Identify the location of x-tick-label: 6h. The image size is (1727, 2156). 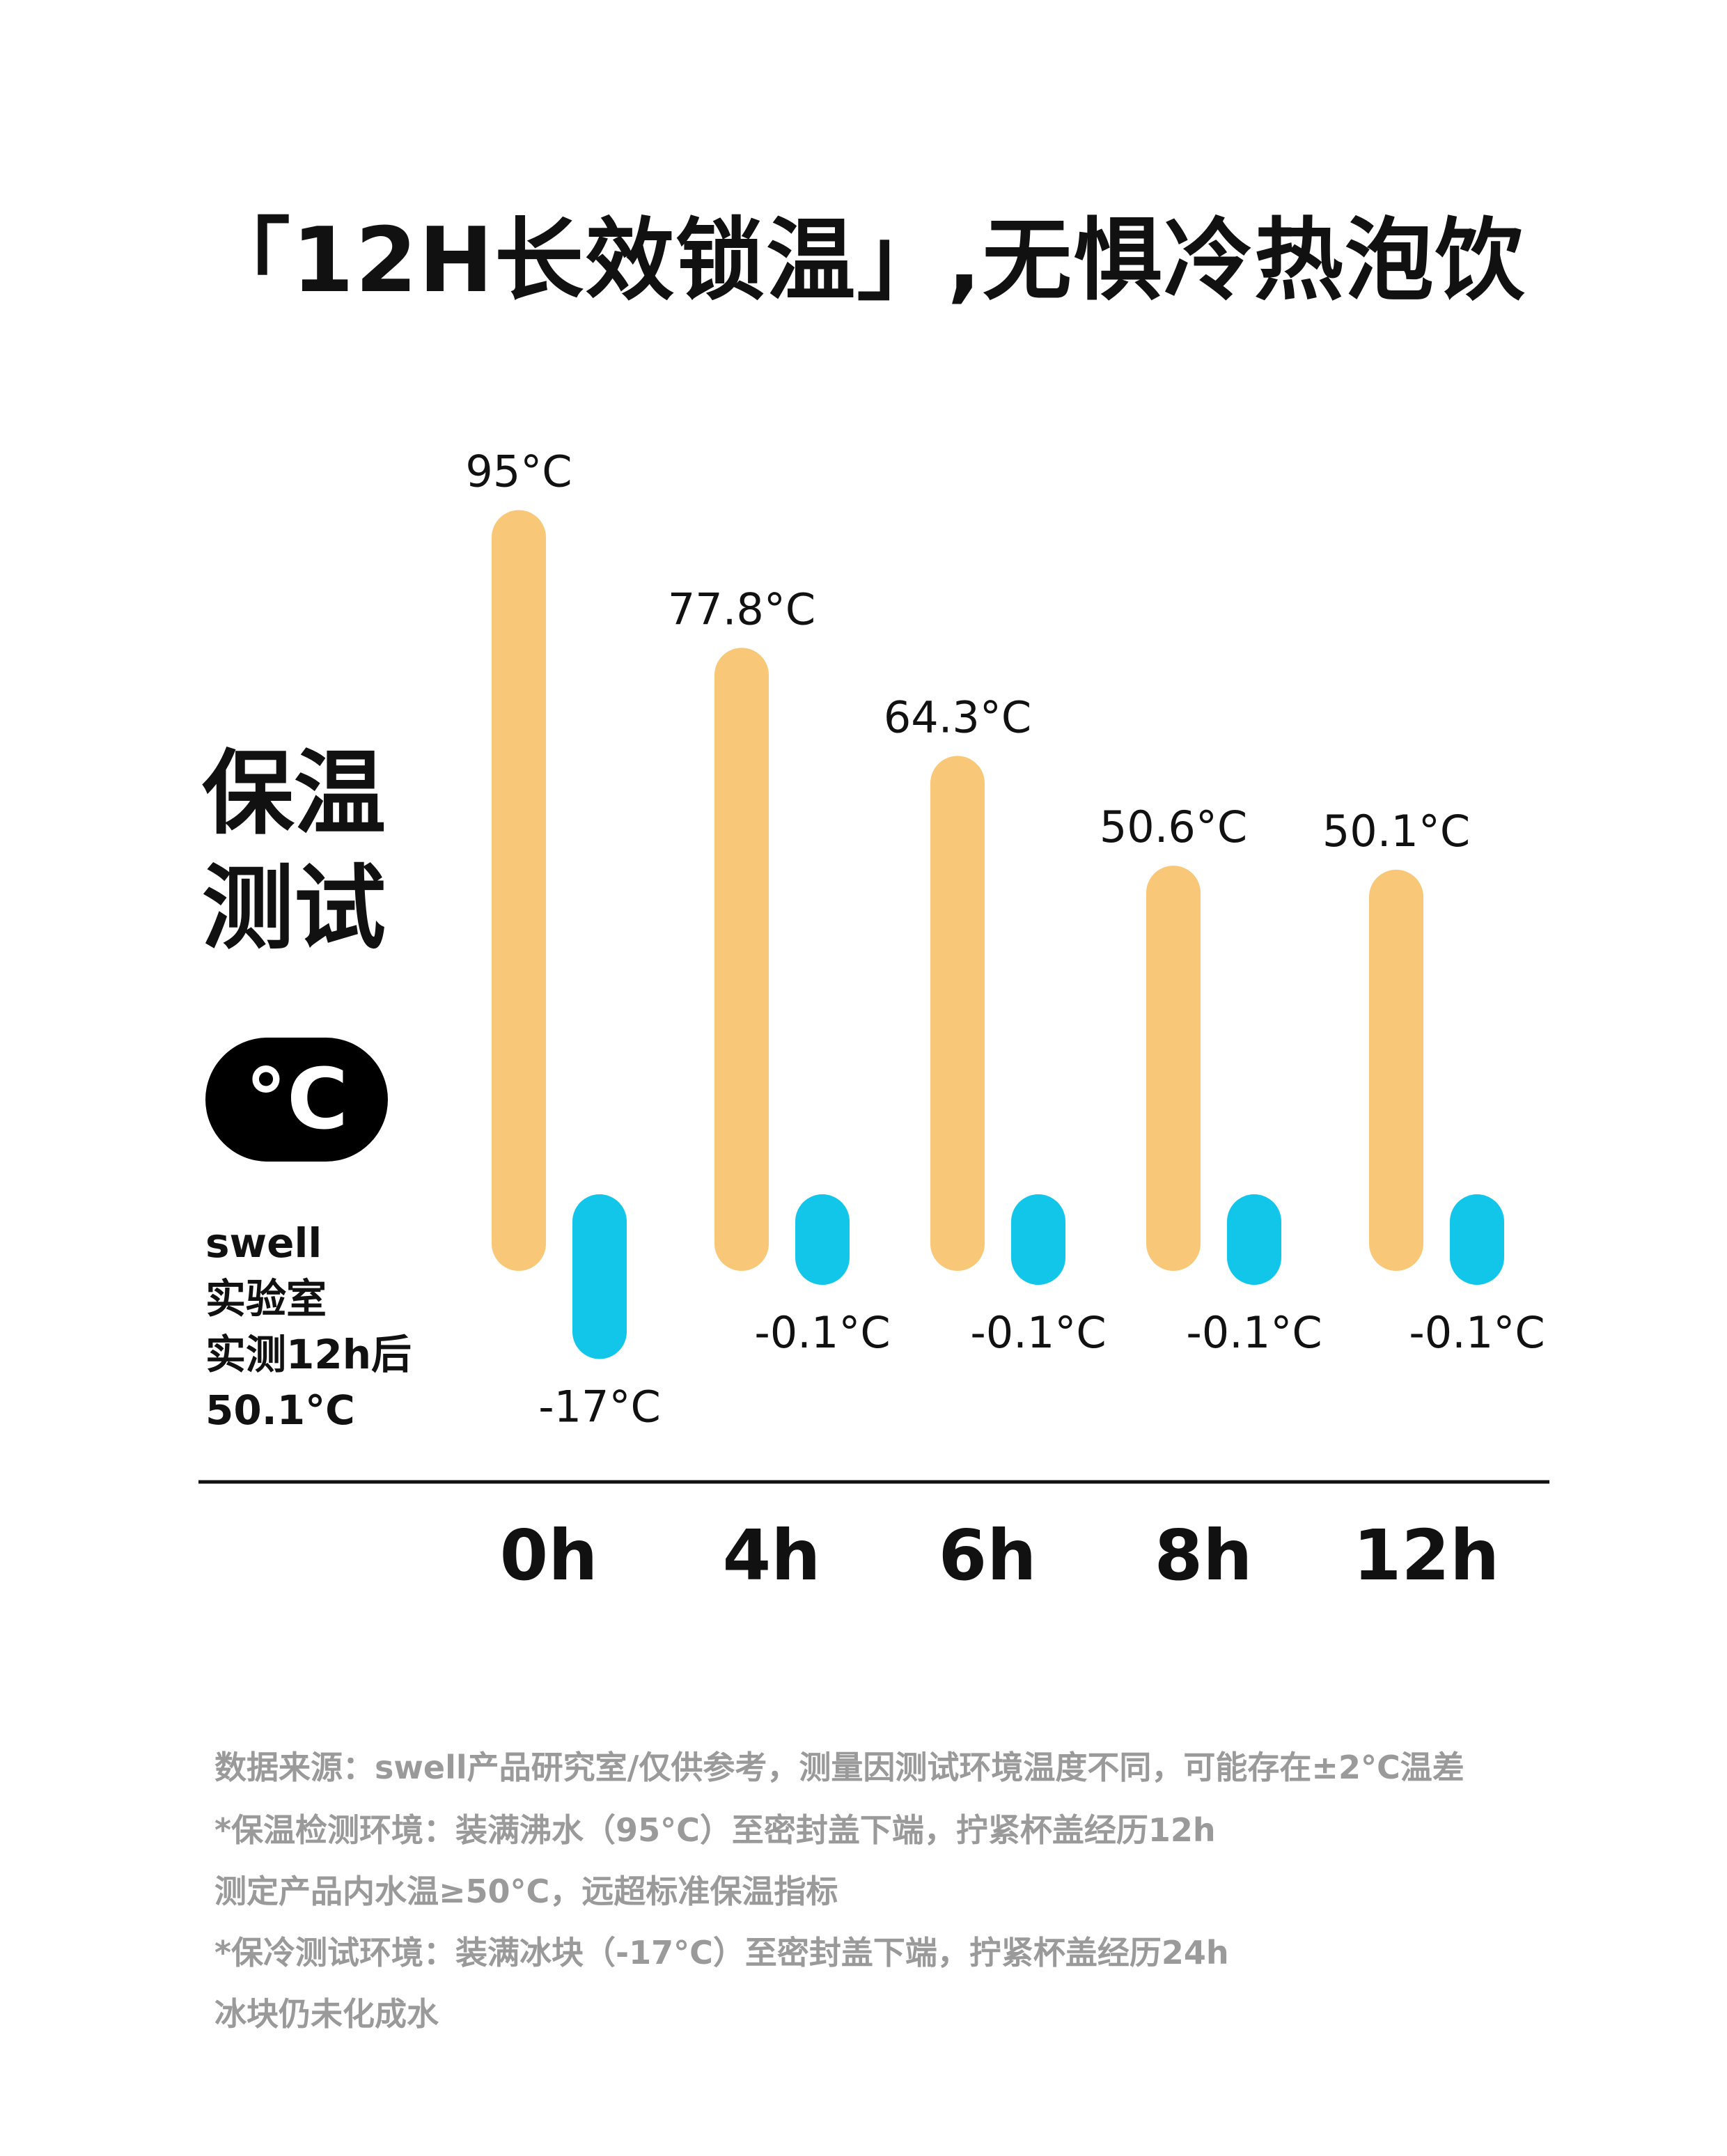
(988, 1555).